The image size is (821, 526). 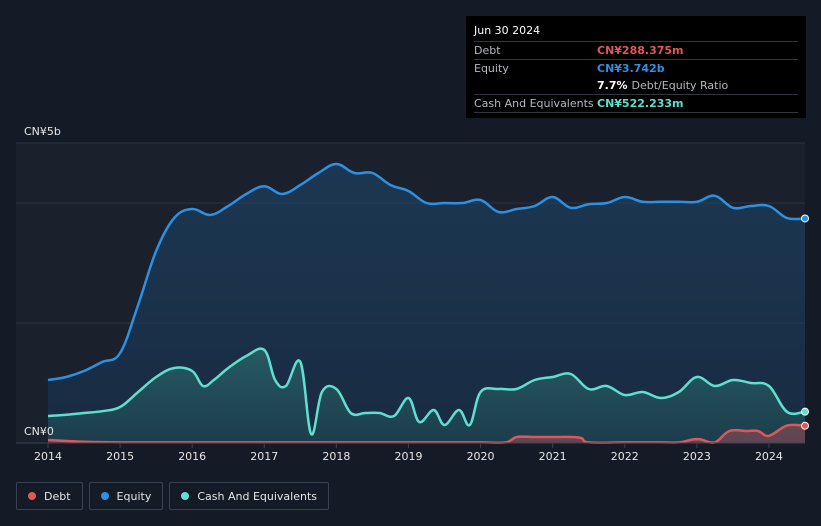 I want to click on tooltip-equity-value: CN¥3.742b, so click(x=631, y=68).